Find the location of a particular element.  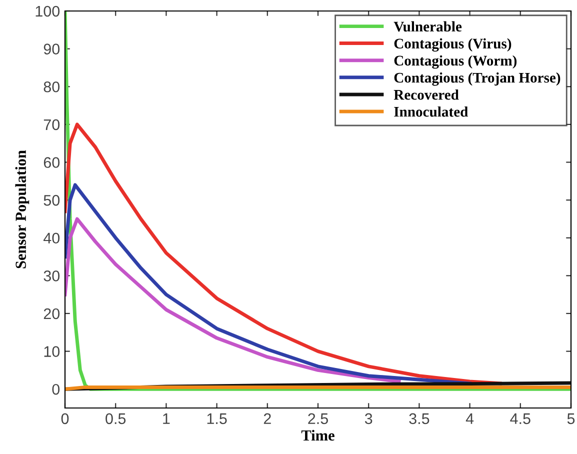

y-tick-label: 70 is located at coordinates (52, 124).